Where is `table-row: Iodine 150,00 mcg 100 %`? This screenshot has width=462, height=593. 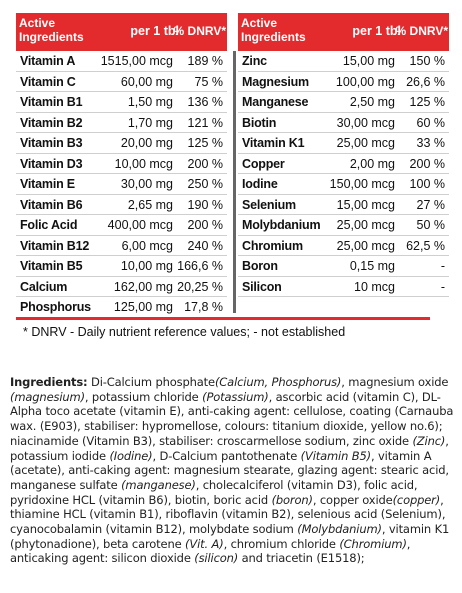 table-row: Iodine 150,00 mcg 100 % is located at coordinates (343, 184).